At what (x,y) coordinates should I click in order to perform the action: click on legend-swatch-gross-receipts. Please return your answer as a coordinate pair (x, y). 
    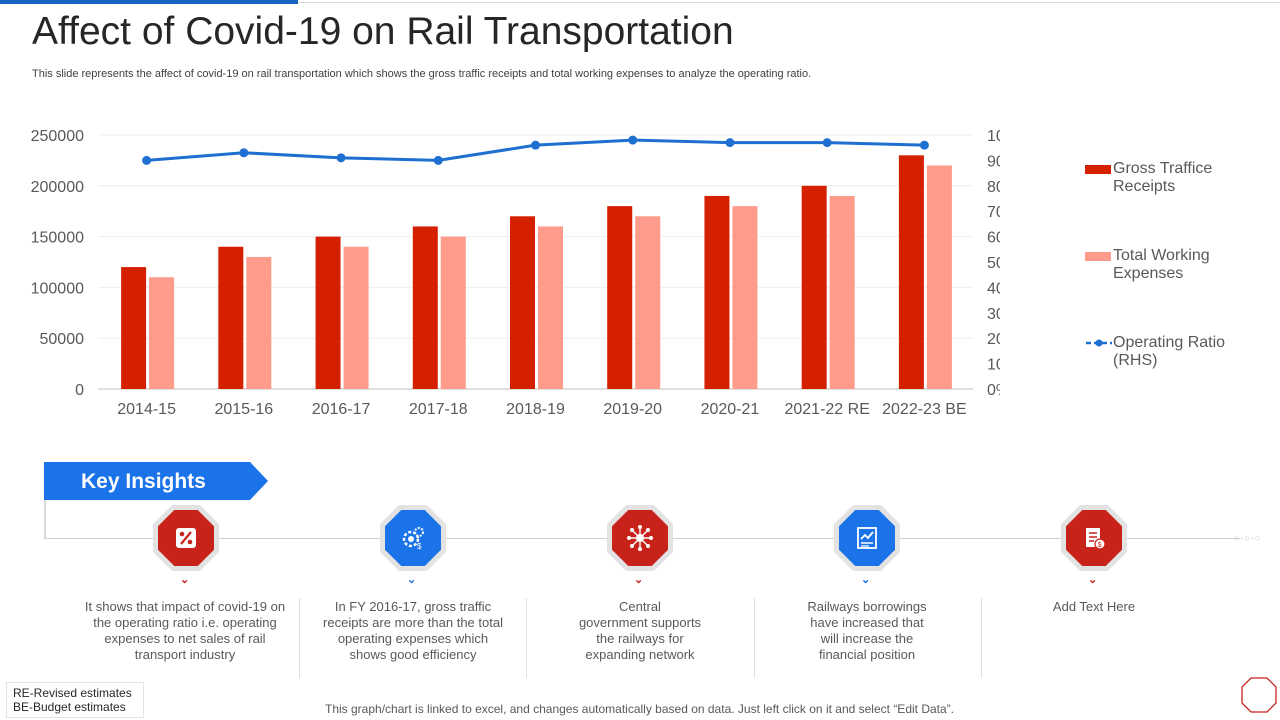
    Looking at the image, I should click on (1098, 169).